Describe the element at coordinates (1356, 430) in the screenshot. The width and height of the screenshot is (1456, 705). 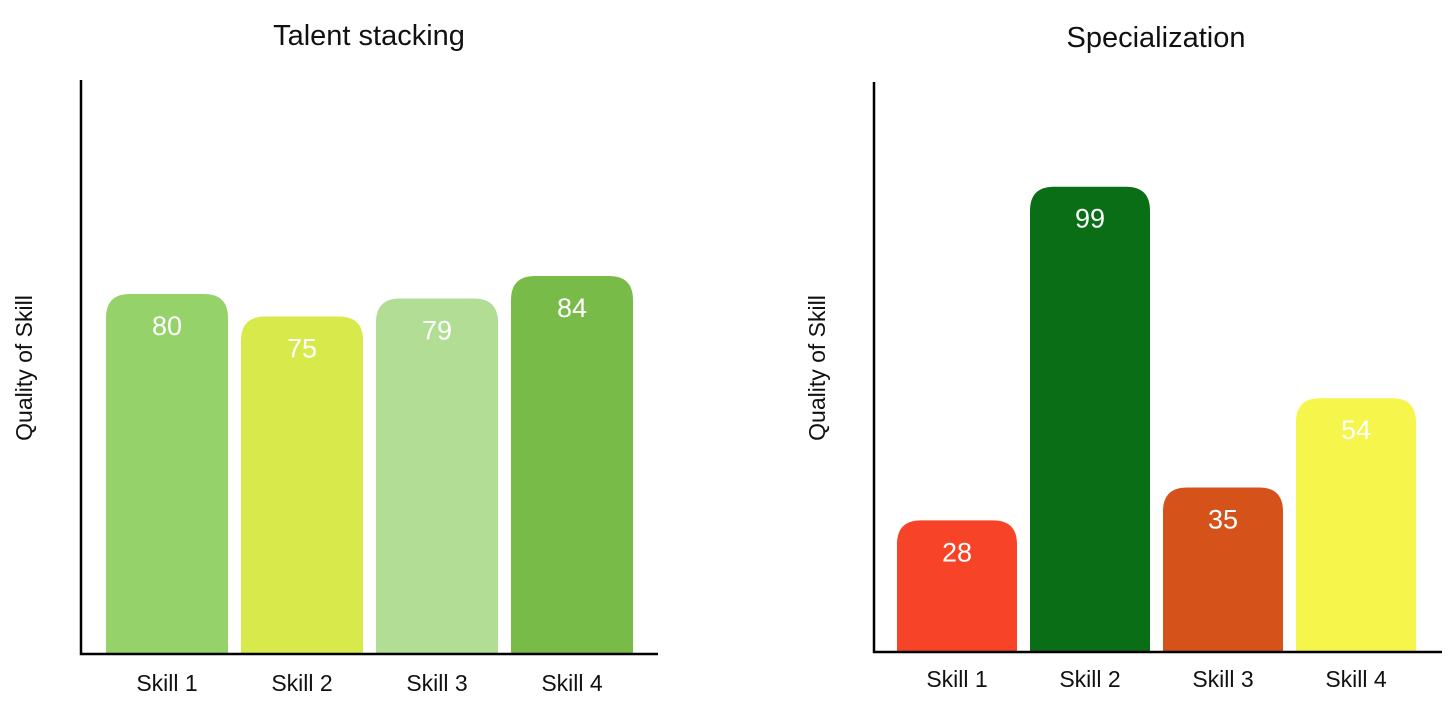
I see `bar-value-label: 54` at that location.